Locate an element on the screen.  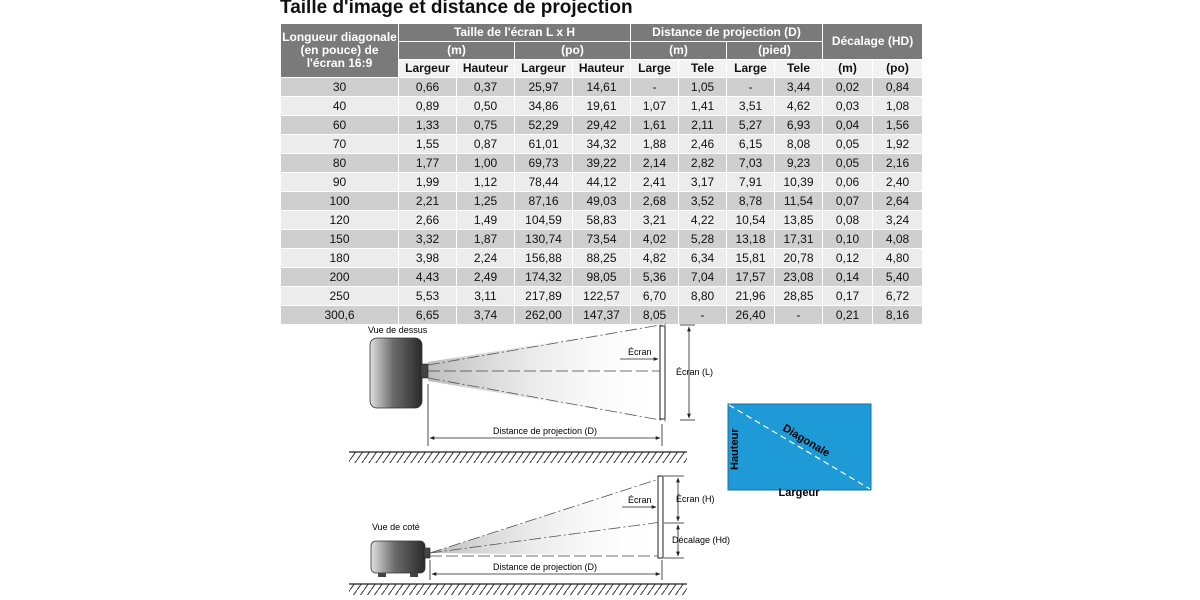
table-cell: 2,49 is located at coordinates (485, 277).